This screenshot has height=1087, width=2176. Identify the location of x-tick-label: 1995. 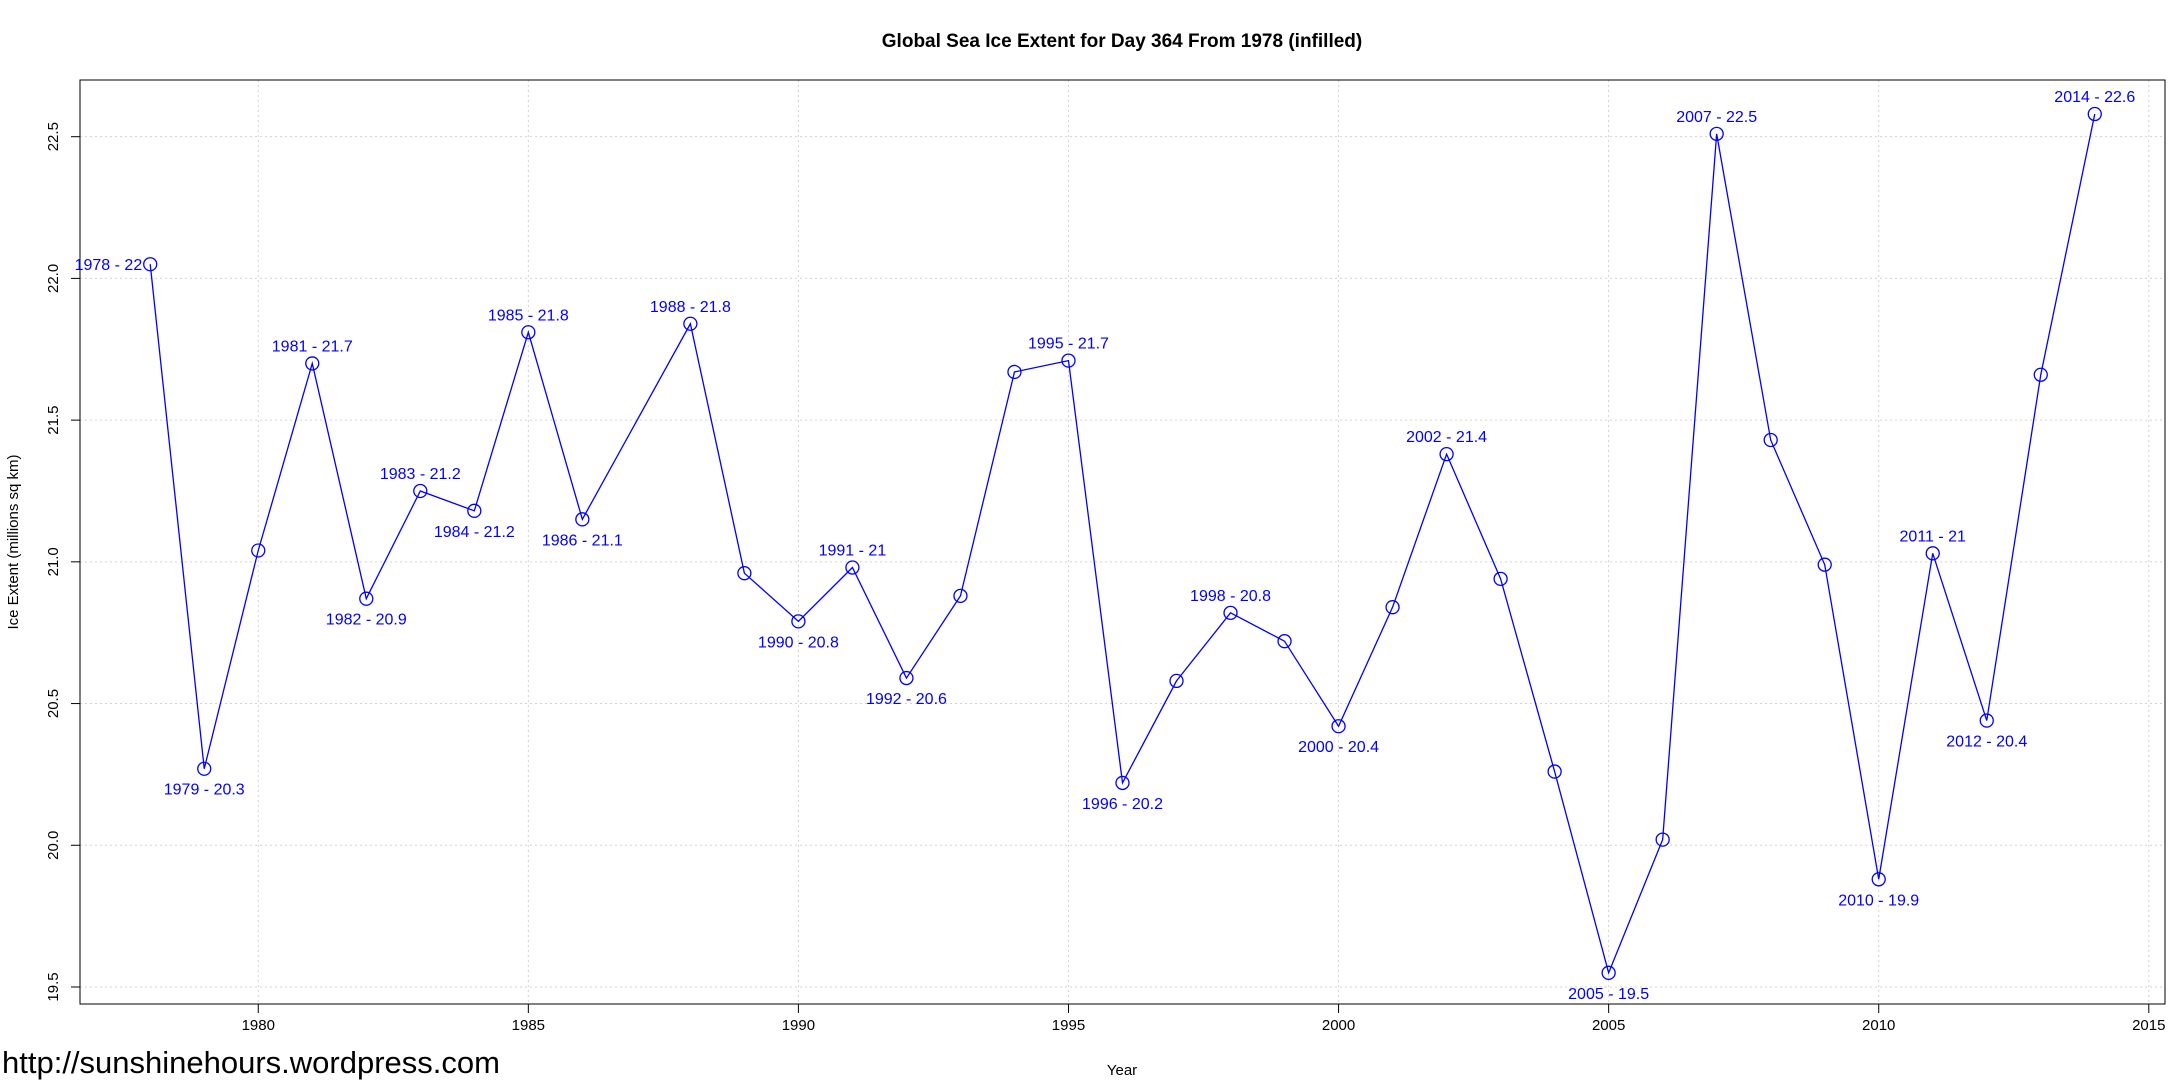
(1068, 1025).